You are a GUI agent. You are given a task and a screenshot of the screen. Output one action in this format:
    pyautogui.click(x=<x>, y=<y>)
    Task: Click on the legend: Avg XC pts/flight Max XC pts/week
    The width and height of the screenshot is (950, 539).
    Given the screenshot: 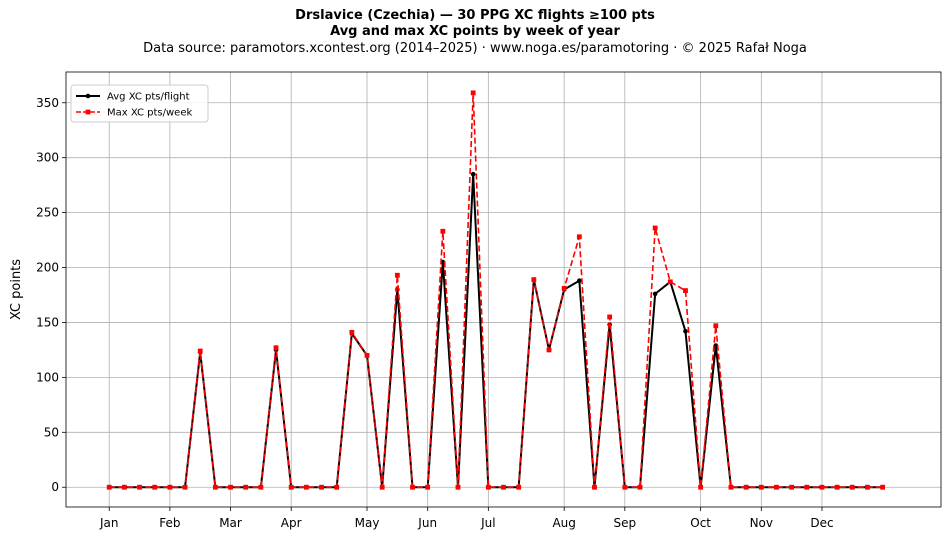 What is the action you would take?
    pyautogui.click(x=139, y=103)
    